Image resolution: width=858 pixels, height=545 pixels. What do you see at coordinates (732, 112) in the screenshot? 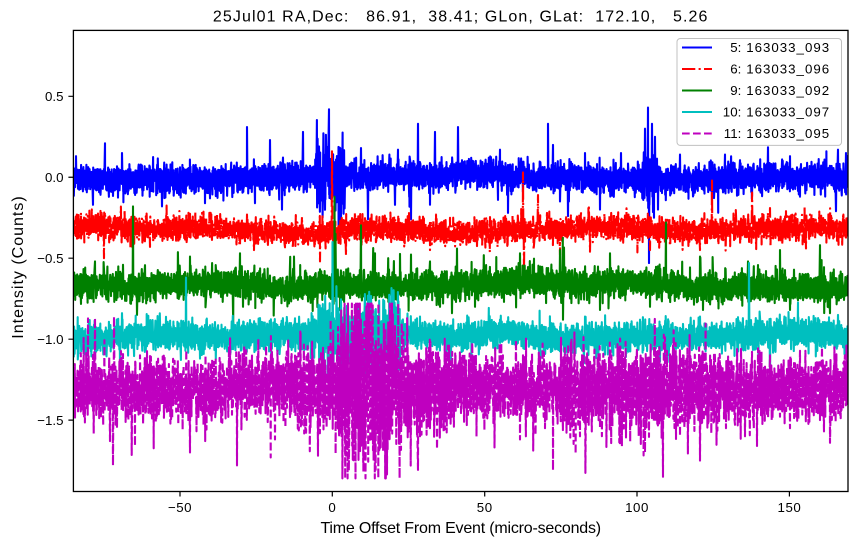
I see `svg-text: 10:` at bounding box center [732, 112].